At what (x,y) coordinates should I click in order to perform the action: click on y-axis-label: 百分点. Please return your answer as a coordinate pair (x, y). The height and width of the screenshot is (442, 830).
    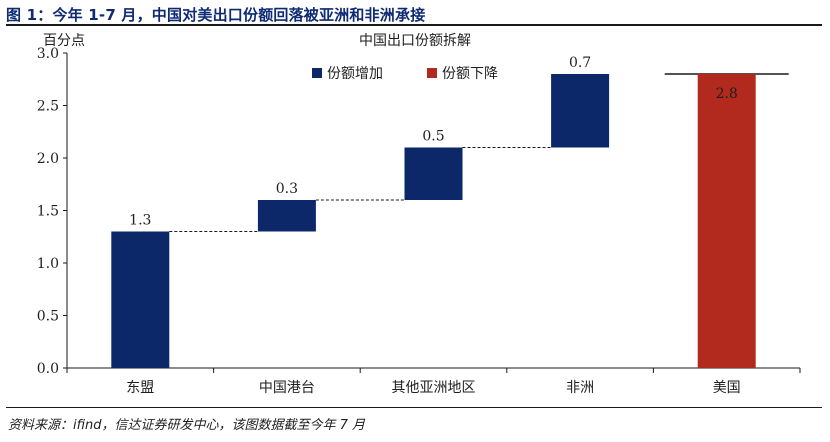
    Looking at the image, I should click on (64, 41).